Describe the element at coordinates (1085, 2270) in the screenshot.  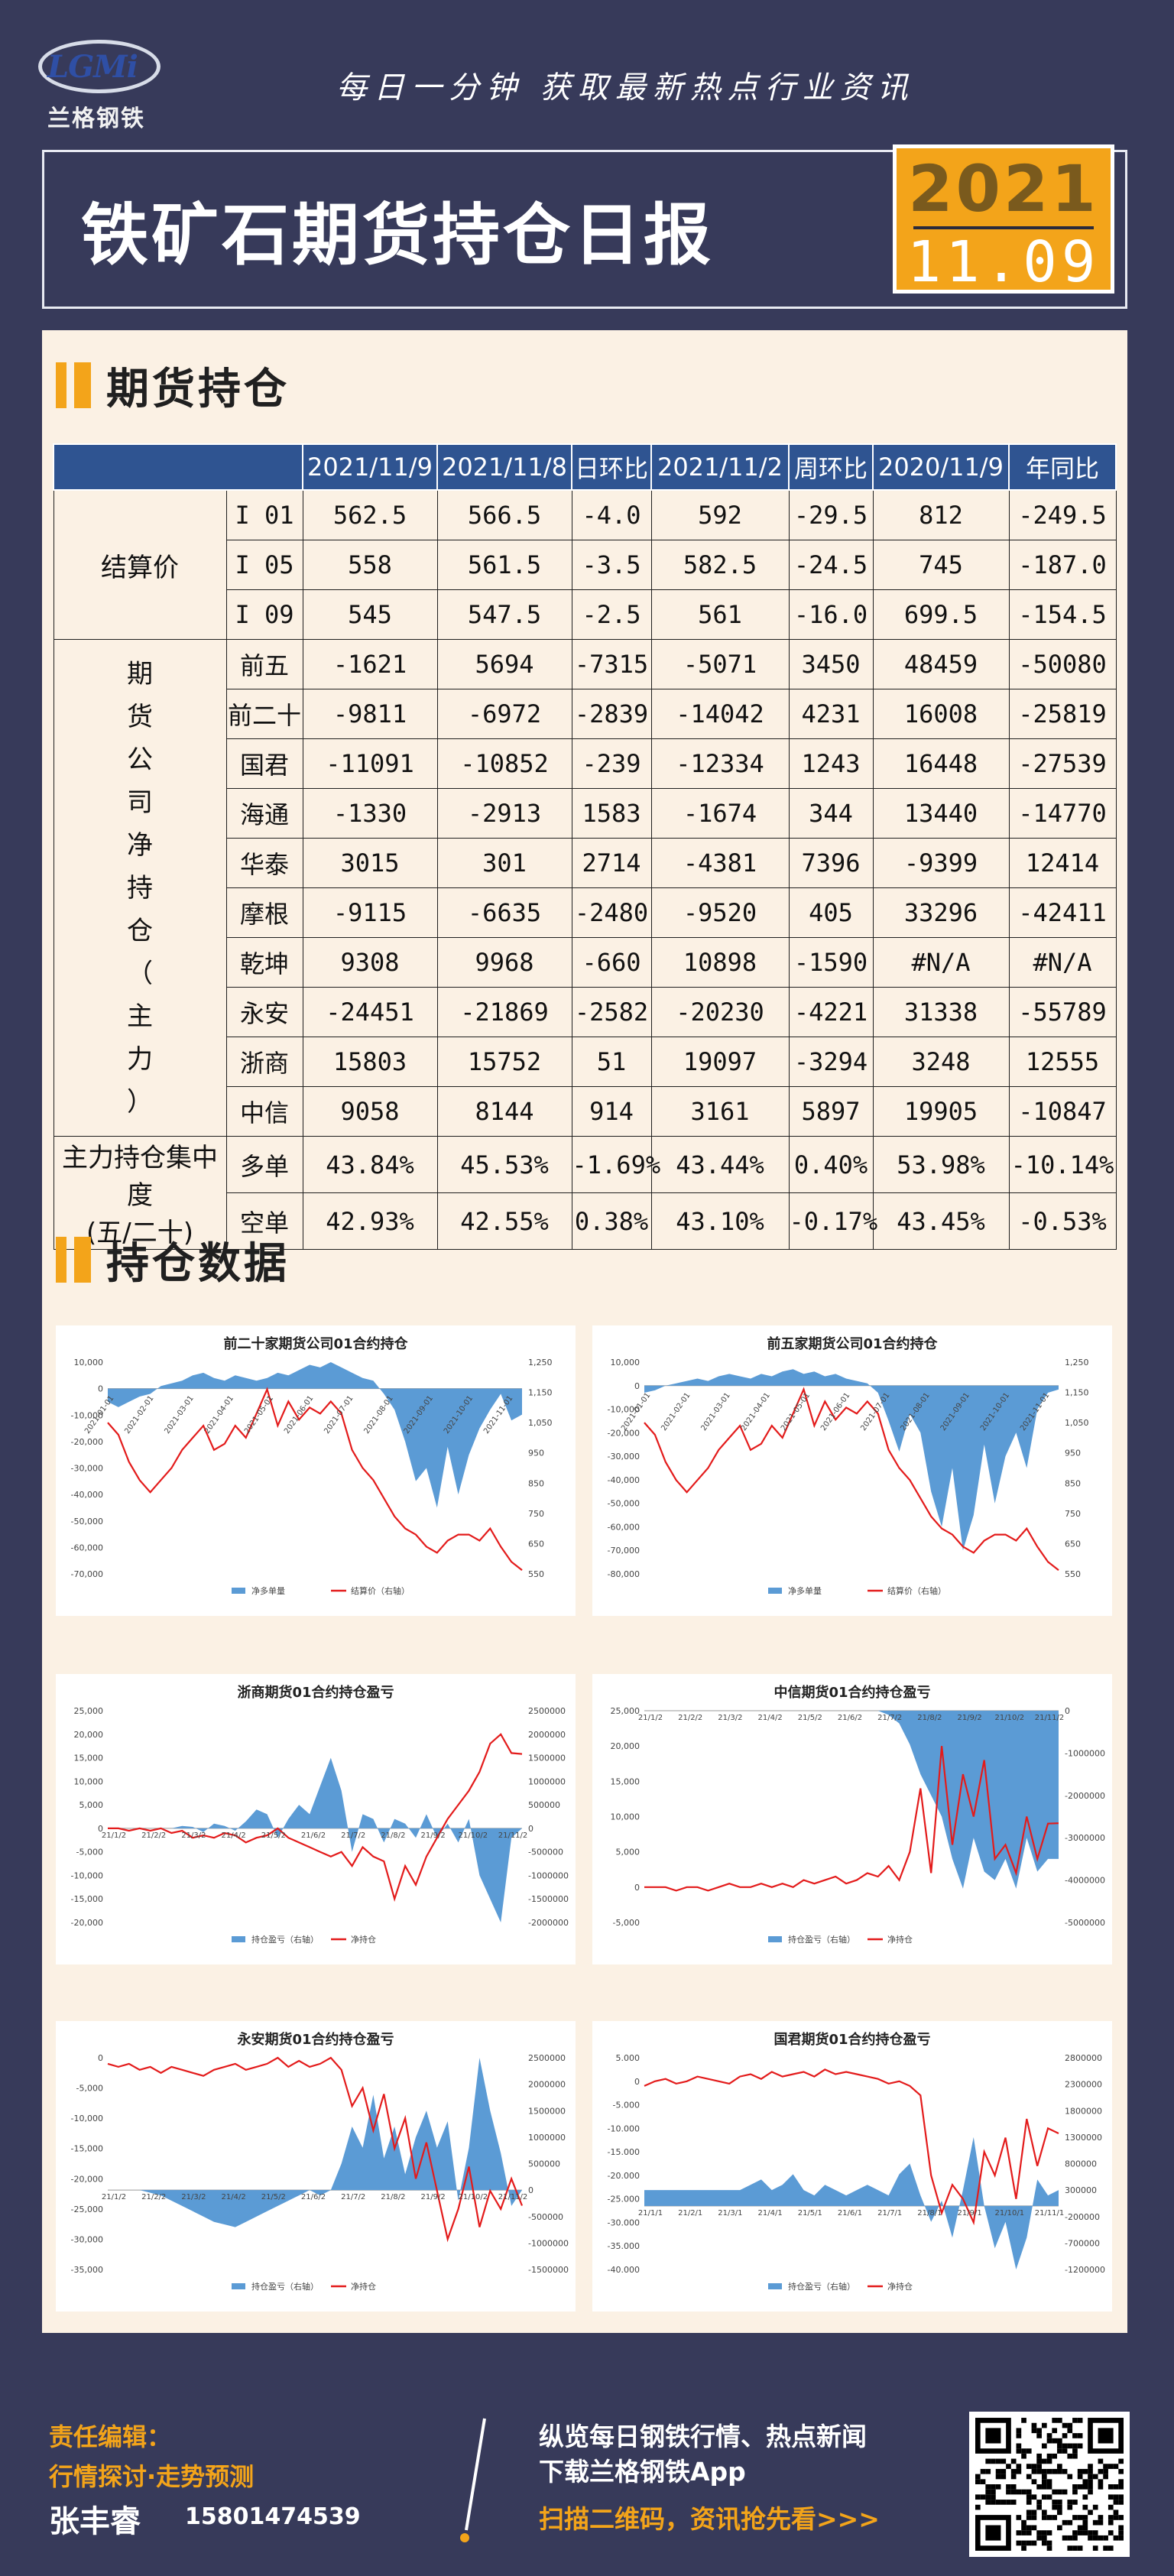
I see `y-right-tick: -1200000` at that location.